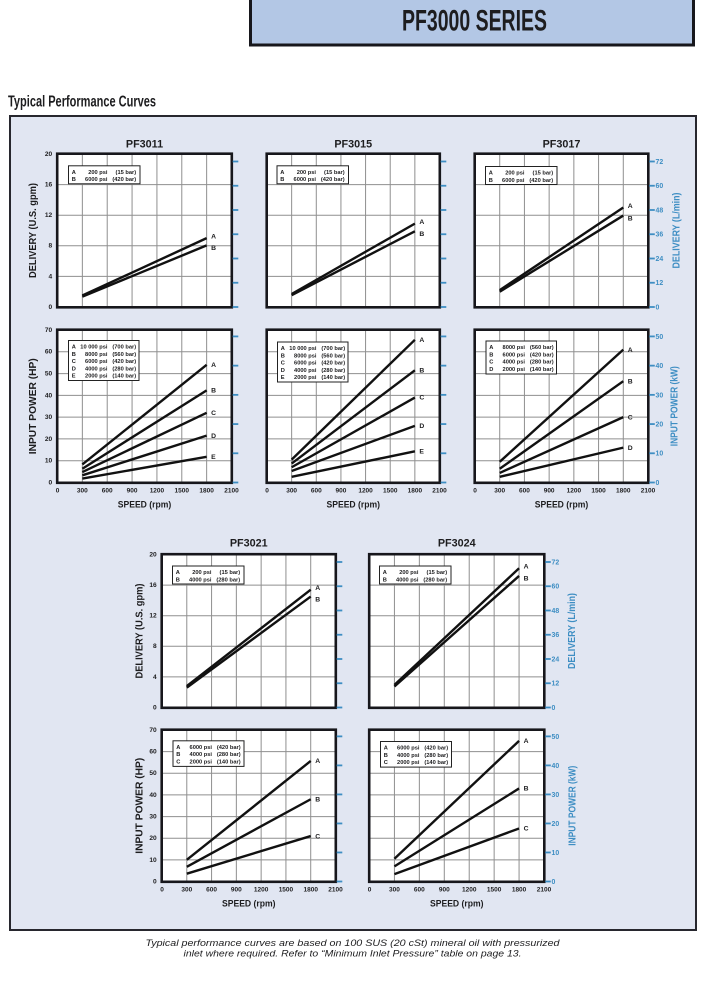 The image size is (727, 989). Describe the element at coordinates (153, 752) in the screenshot. I see `svg-text: 60` at that location.